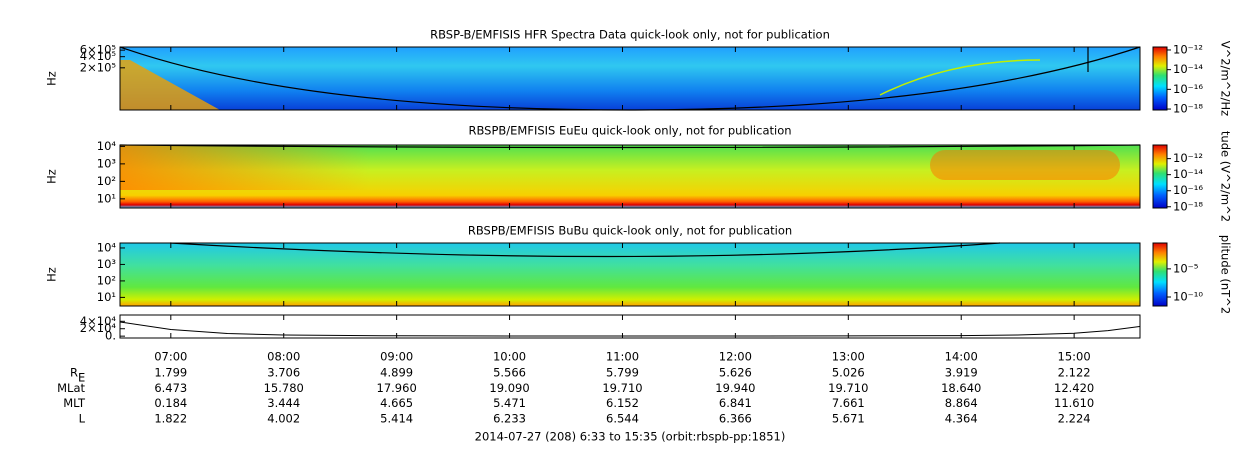  What do you see at coordinates (735, 418) in the screenshot?
I see `ephemeris-value: 6.366` at bounding box center [735, 418].